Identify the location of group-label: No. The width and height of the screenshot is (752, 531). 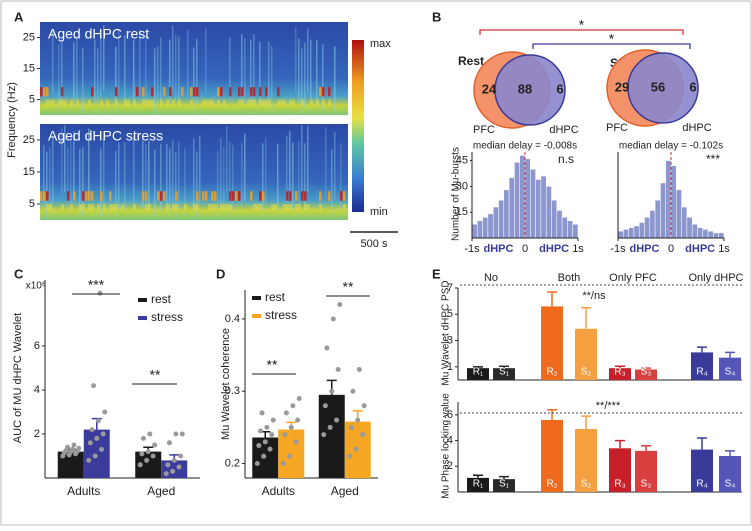
(491, 278).